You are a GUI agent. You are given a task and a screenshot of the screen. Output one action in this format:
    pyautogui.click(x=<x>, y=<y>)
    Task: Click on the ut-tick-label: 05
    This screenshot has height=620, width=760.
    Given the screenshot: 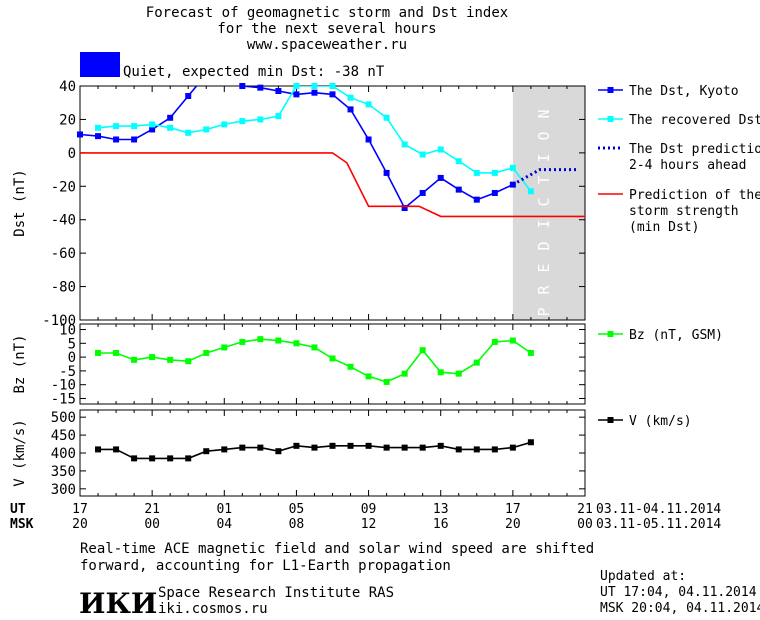 What is the action you would take?
    pyautogui.click(x=297, y=509)
    